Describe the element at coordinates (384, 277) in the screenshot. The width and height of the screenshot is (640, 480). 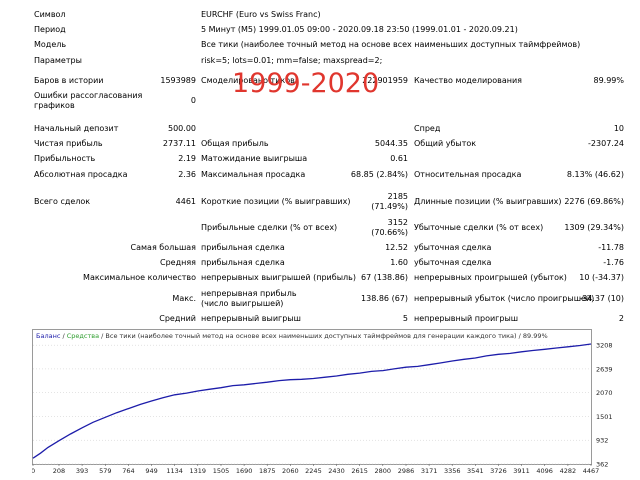
I see `max-consec-wins-value: 67 (138.86)` at that location.